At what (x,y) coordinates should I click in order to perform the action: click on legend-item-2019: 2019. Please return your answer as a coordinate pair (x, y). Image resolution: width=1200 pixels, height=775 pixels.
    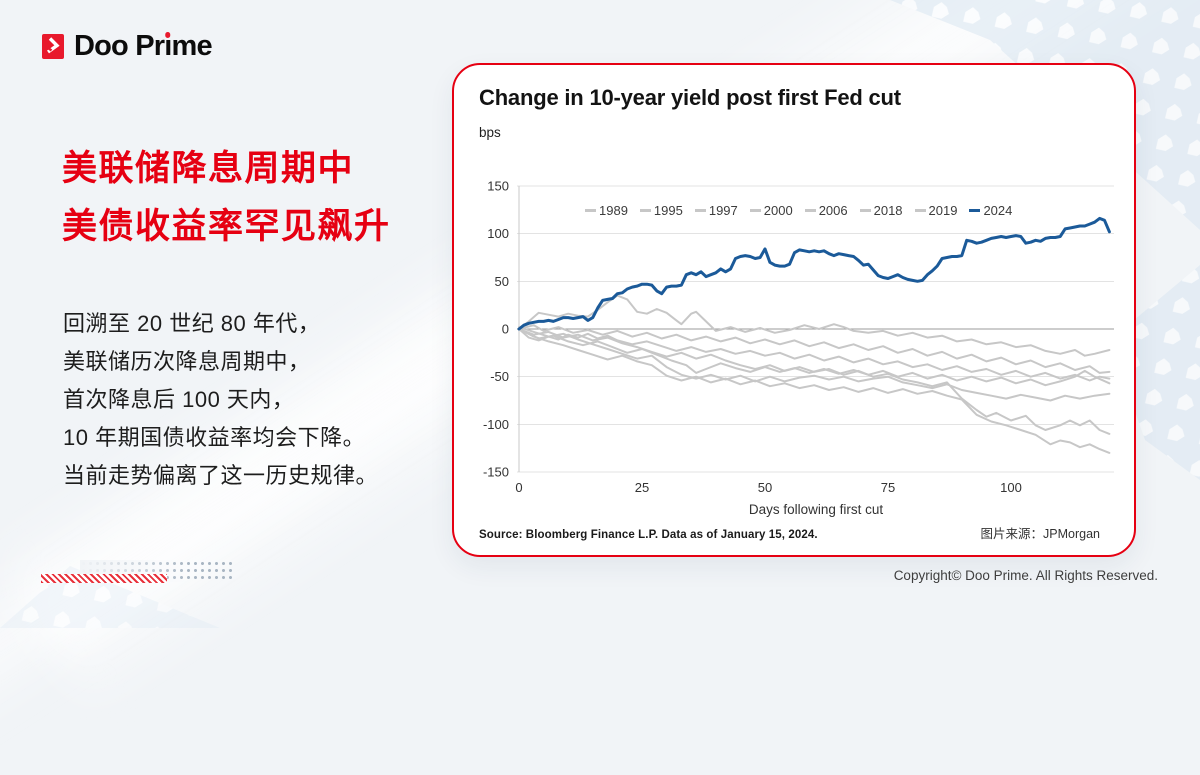
    Looking at the image, I should click on (936, 210).